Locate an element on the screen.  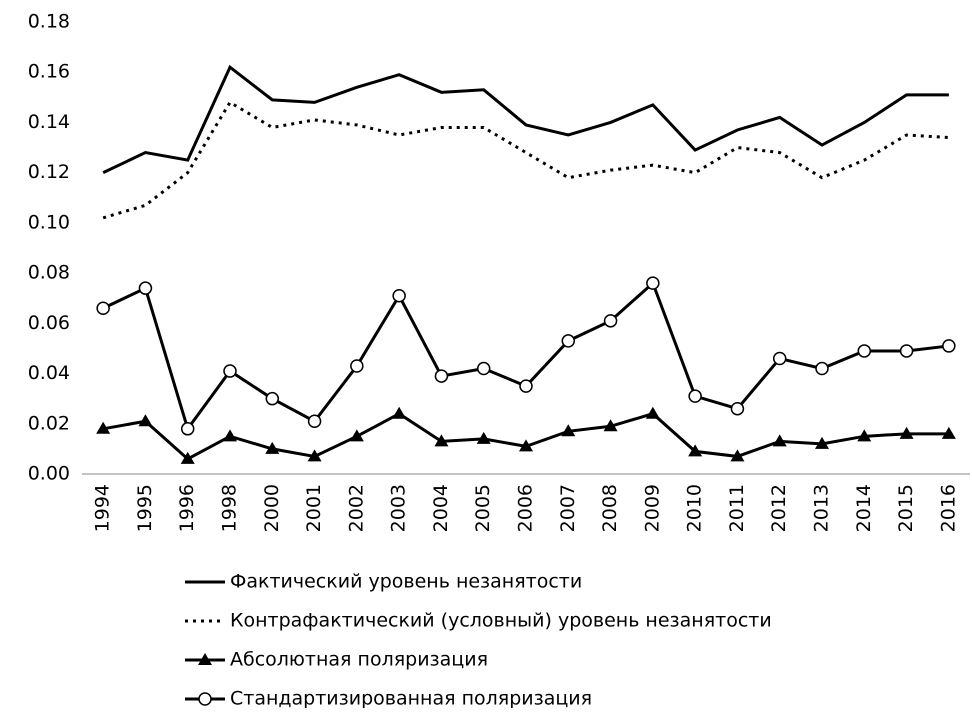
y-tick-label: 0.12 is located at coordinates (49, 172).